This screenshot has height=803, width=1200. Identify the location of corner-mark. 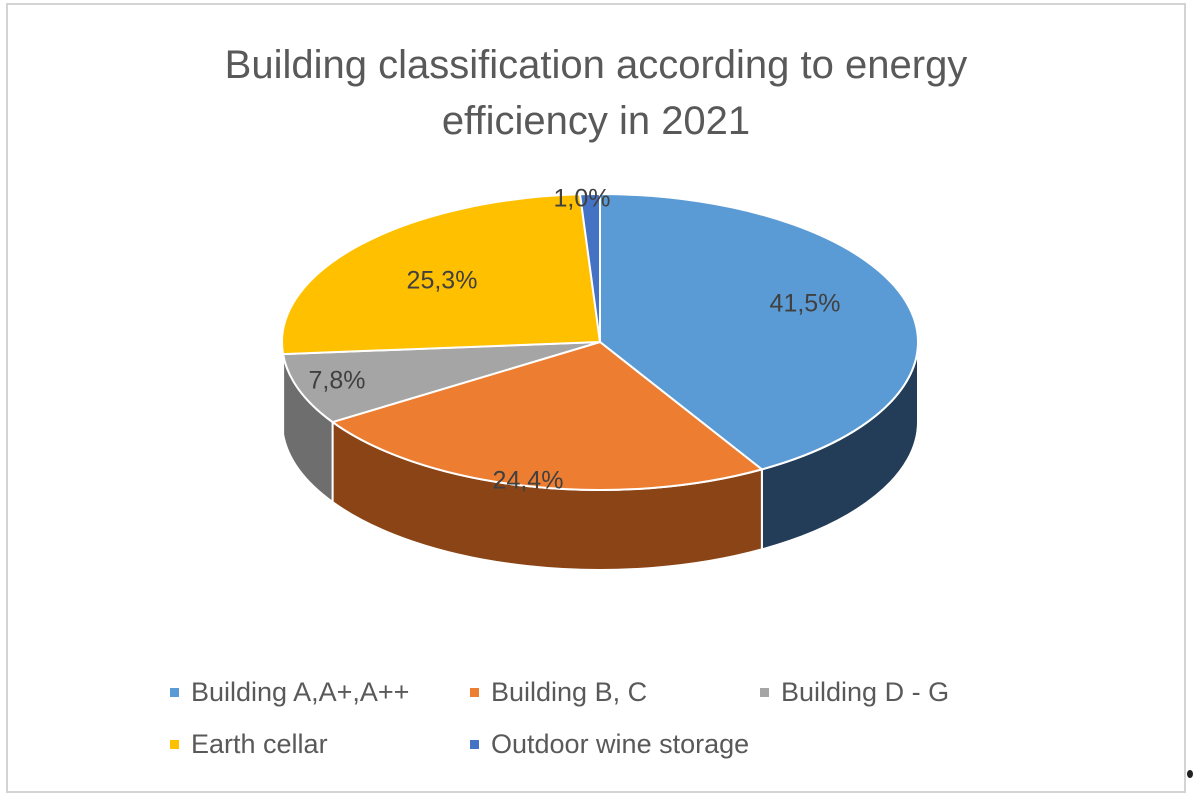
(1190, 774).